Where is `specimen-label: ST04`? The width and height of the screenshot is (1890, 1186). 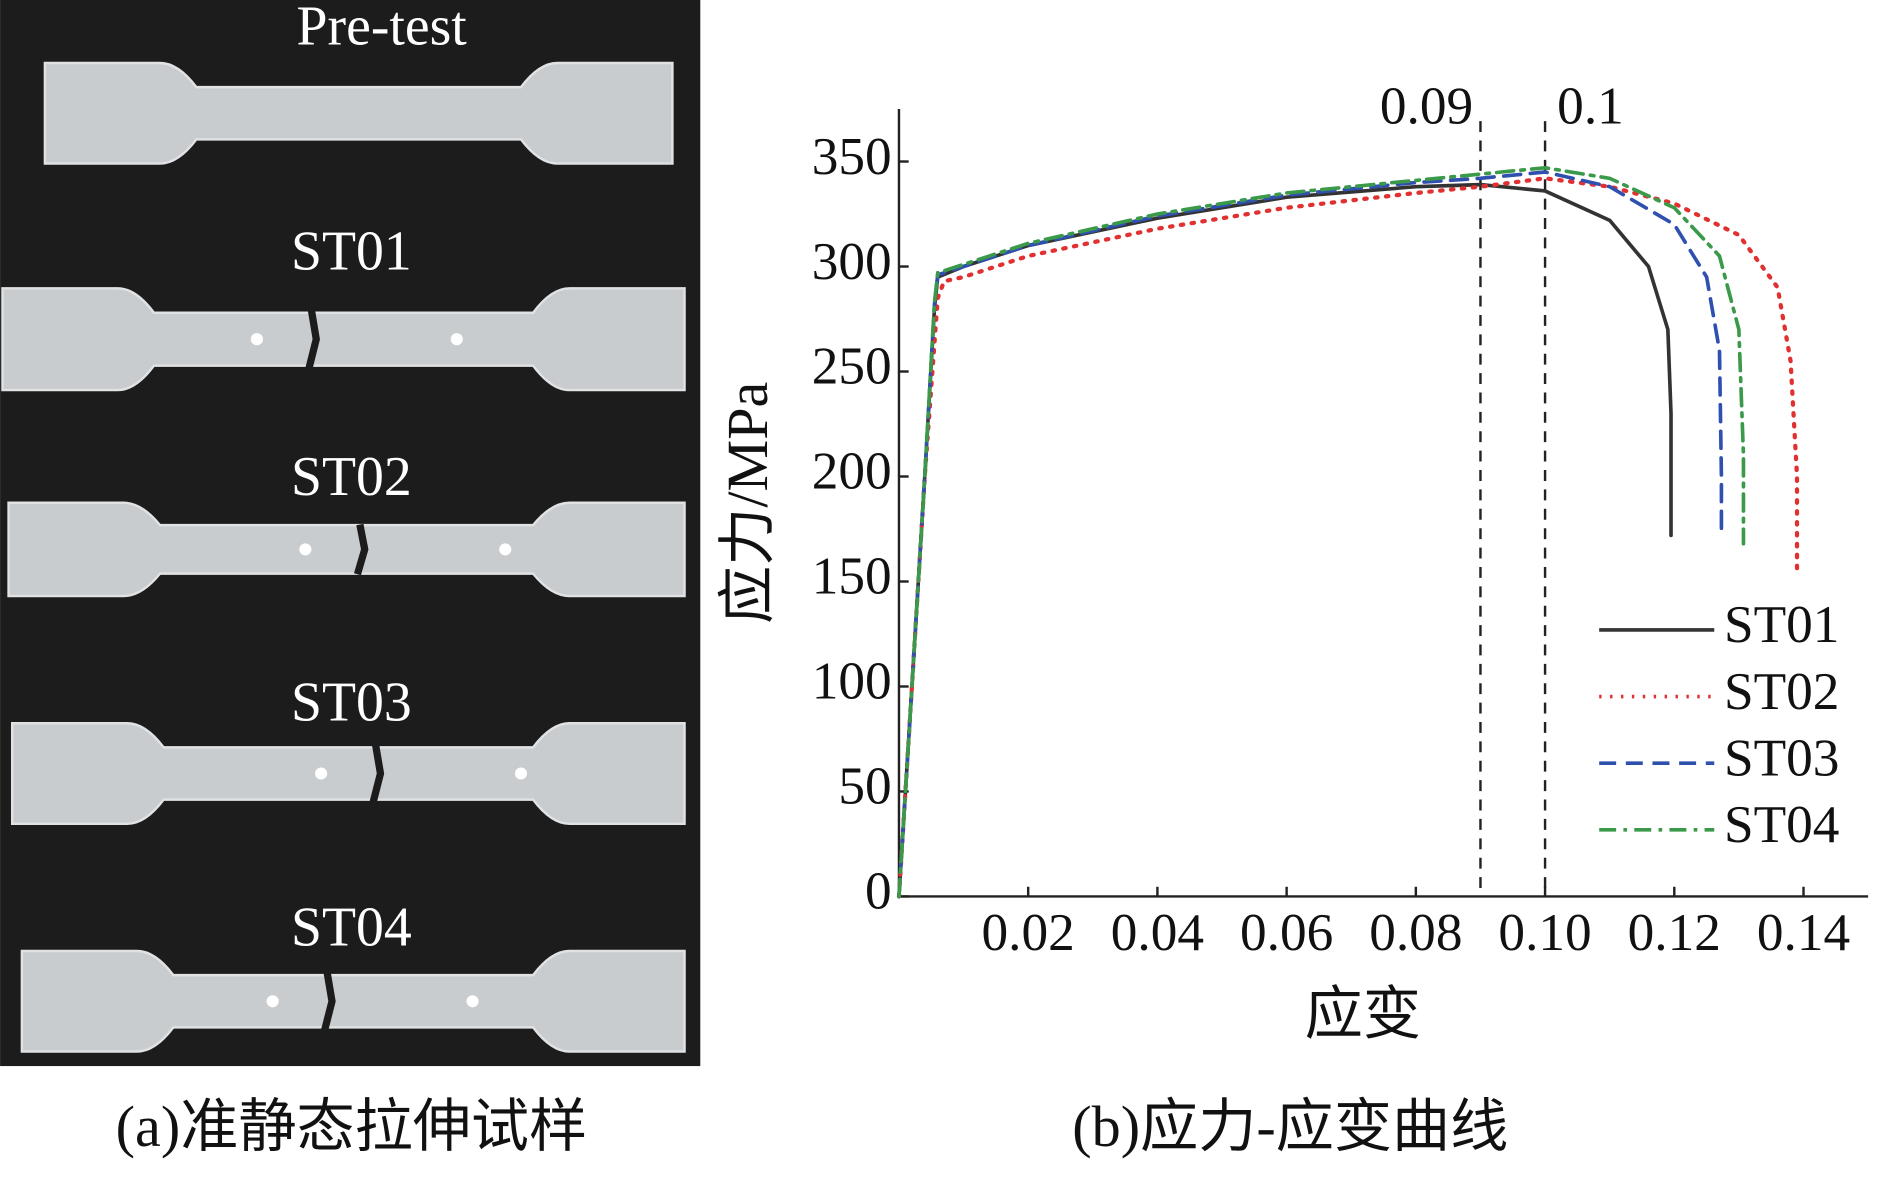 specimen-label: ST04 is located at coordinates (351, 928).